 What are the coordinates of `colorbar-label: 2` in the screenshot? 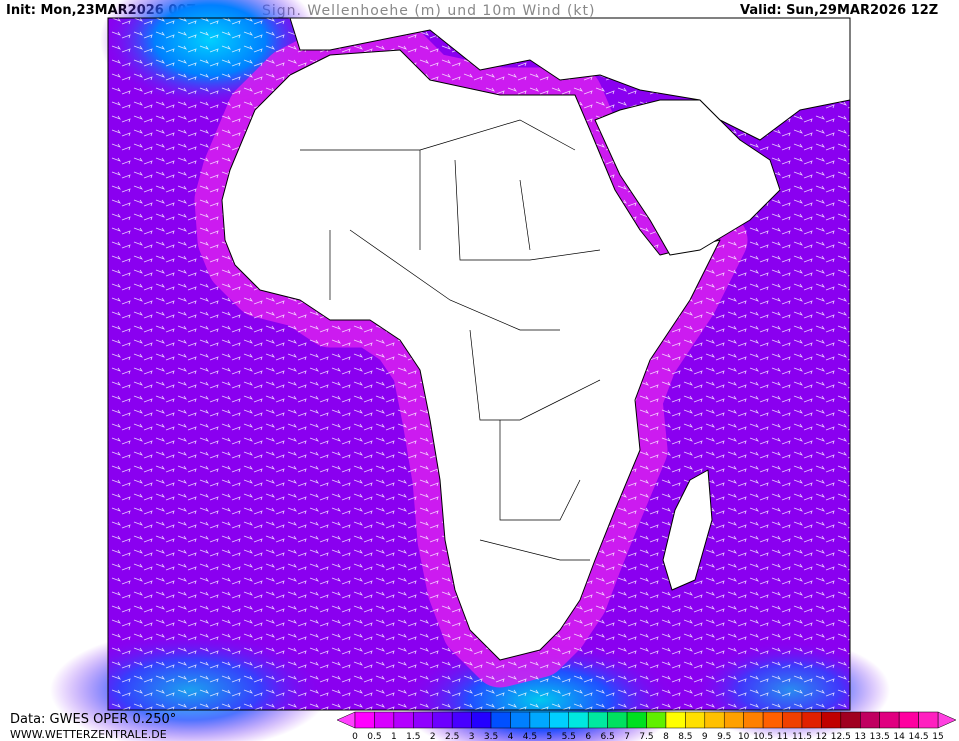 It's located at (433, 736).